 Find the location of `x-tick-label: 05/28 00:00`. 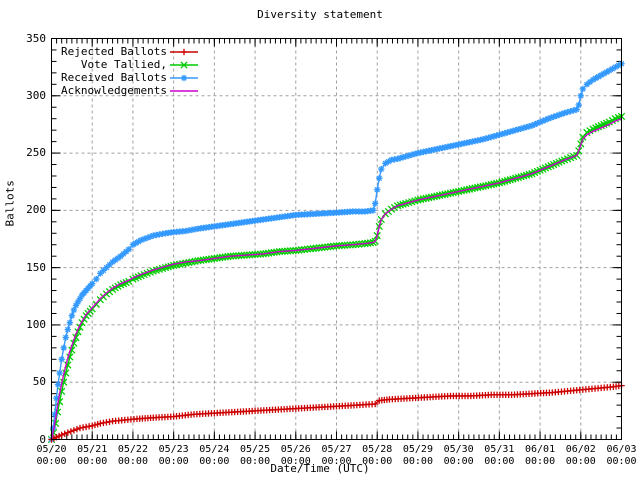

x-tick-label: 05/28 00:00 is located at coordinates (377, 455).